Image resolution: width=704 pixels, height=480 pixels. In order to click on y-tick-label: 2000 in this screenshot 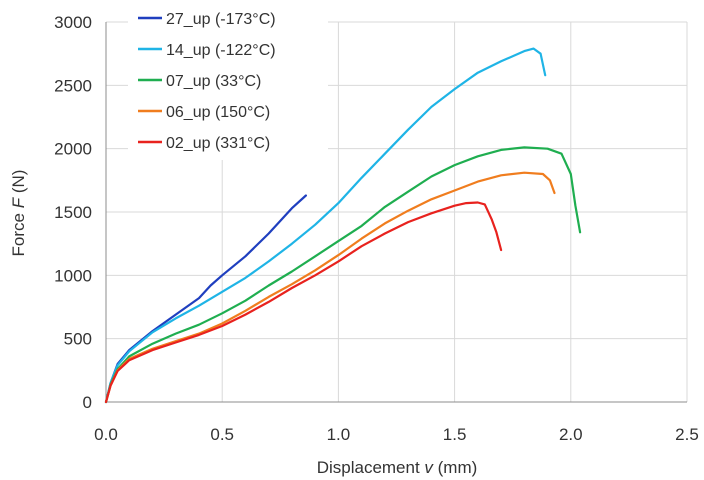, I will do `click(73, 149)`.